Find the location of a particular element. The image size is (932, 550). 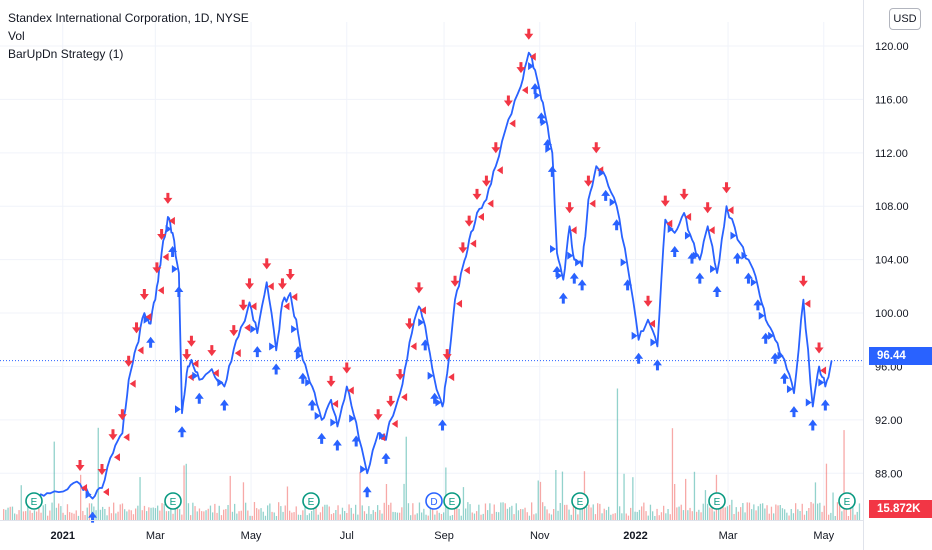

volume-indicator-label: Vol is located at coordinates (16, 36).